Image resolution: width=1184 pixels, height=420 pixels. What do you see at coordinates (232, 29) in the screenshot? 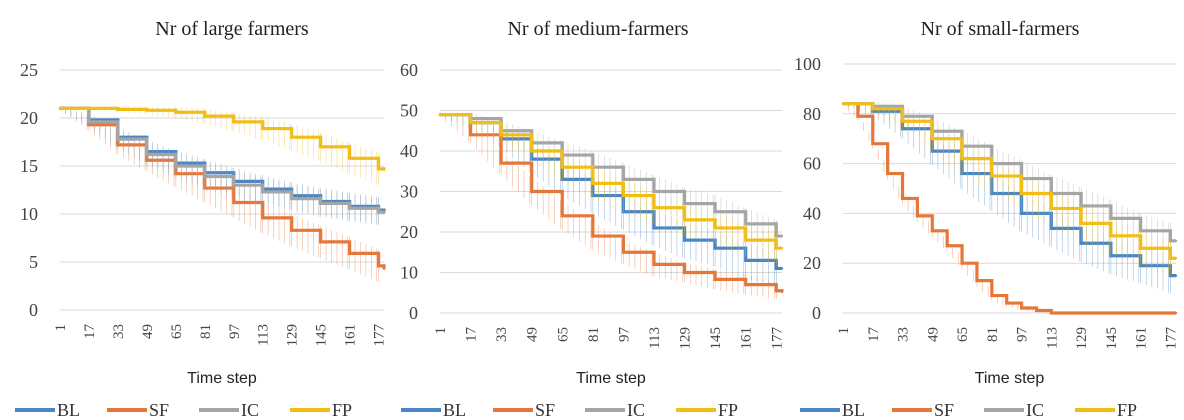
I see `chart-title: Nr of large farmers` at bounding box center [232, 29].